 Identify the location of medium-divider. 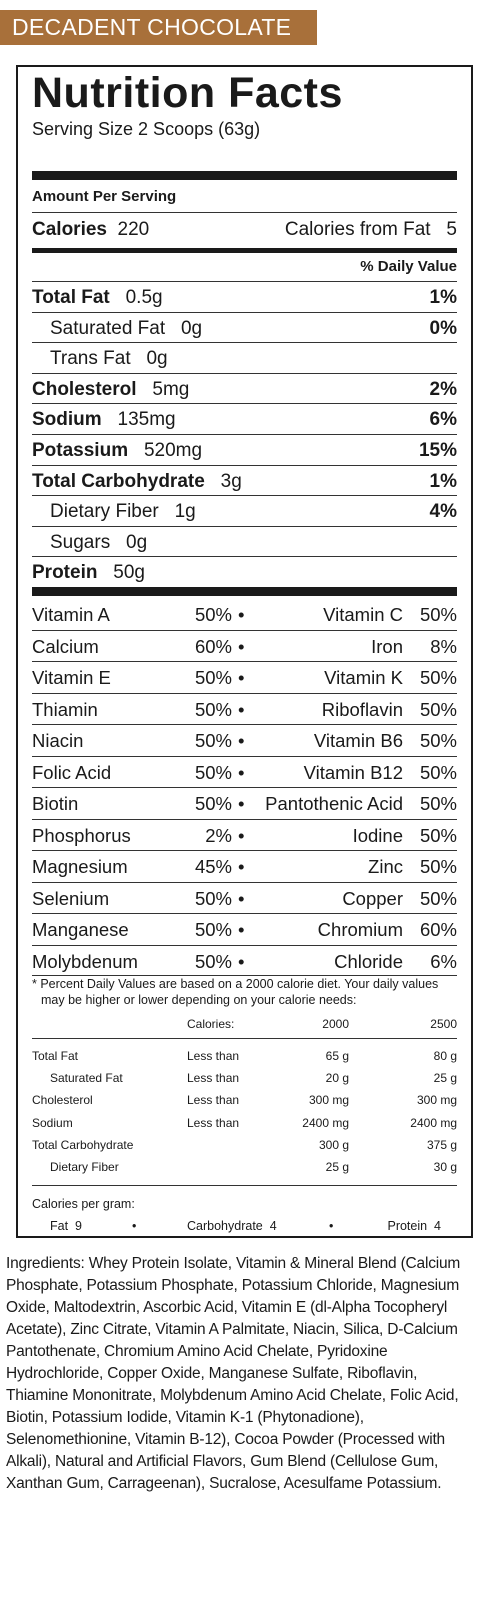
(244, 250).